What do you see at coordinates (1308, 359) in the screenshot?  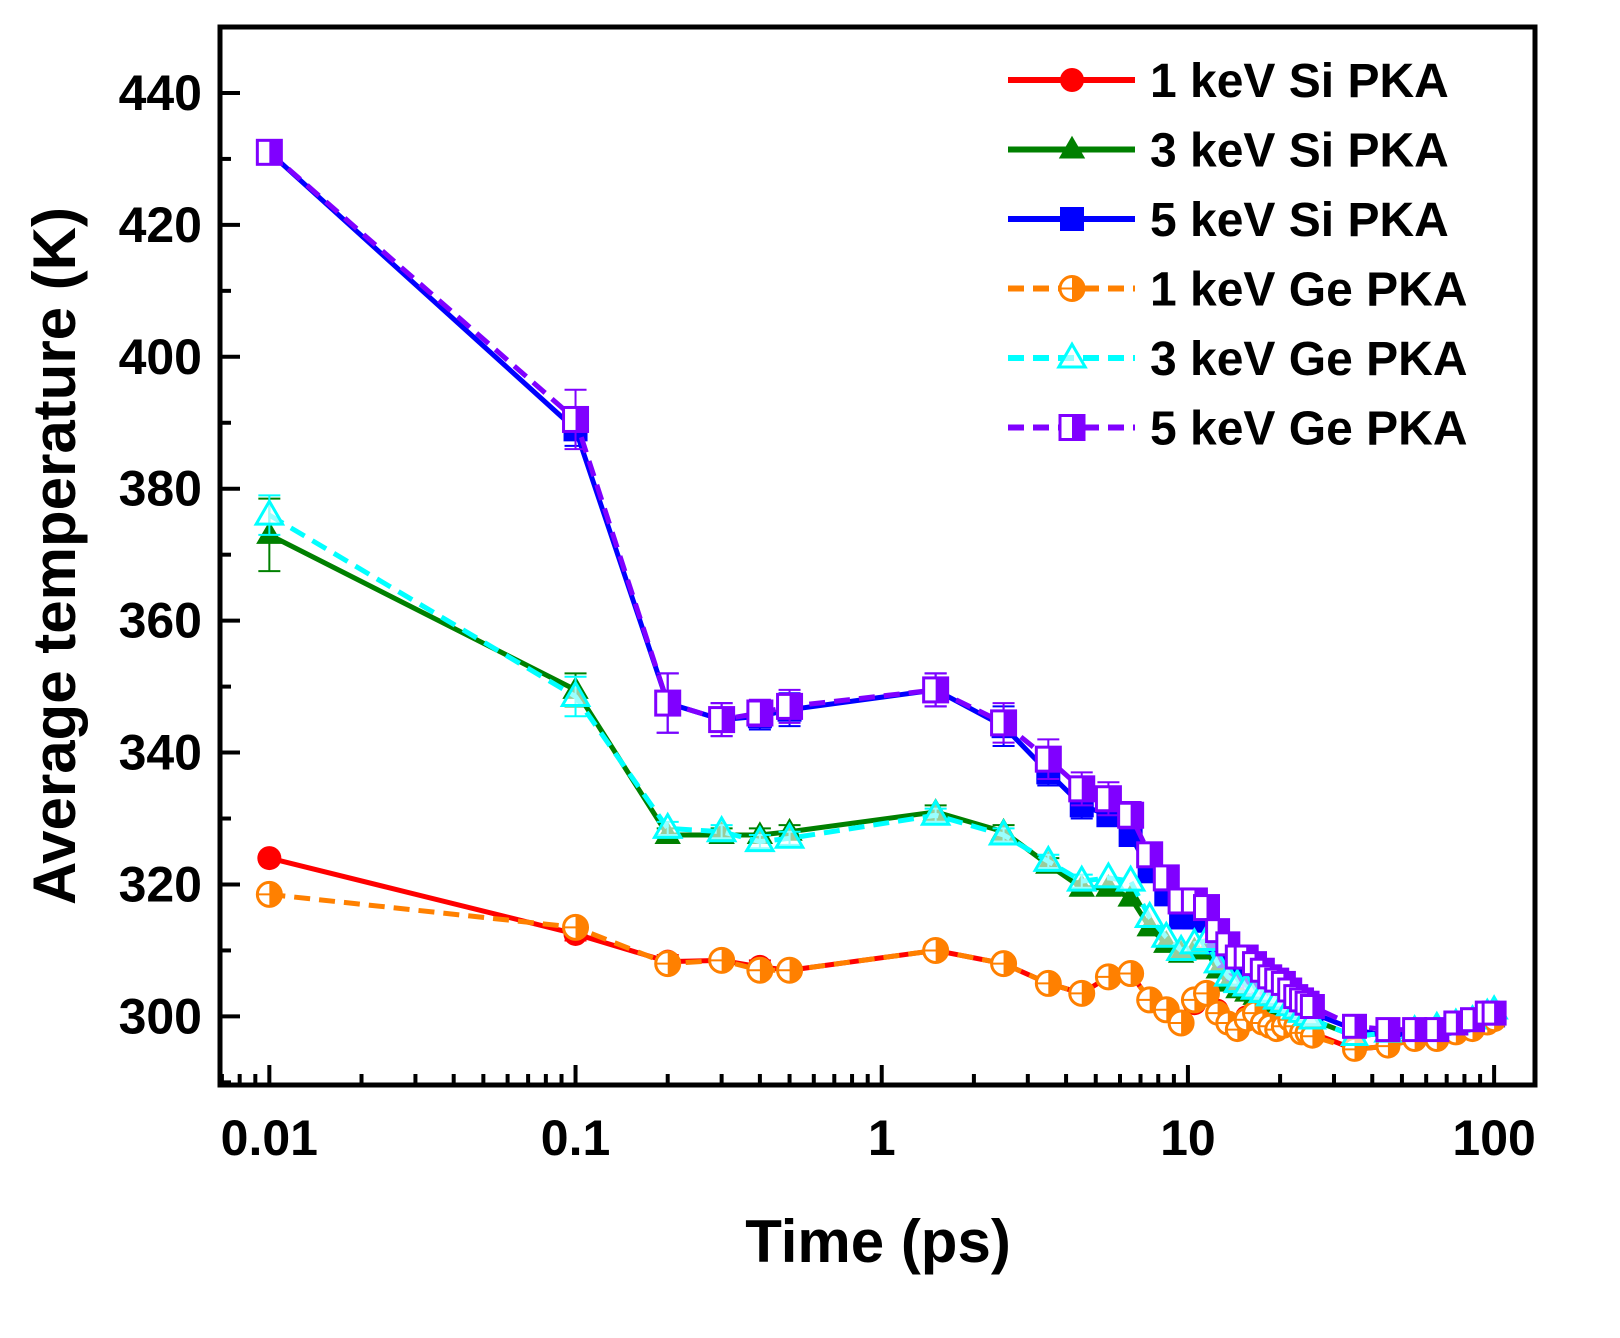 I see `legend-label: 3 keV Ge PKA` at bounding box center [1308, 359].